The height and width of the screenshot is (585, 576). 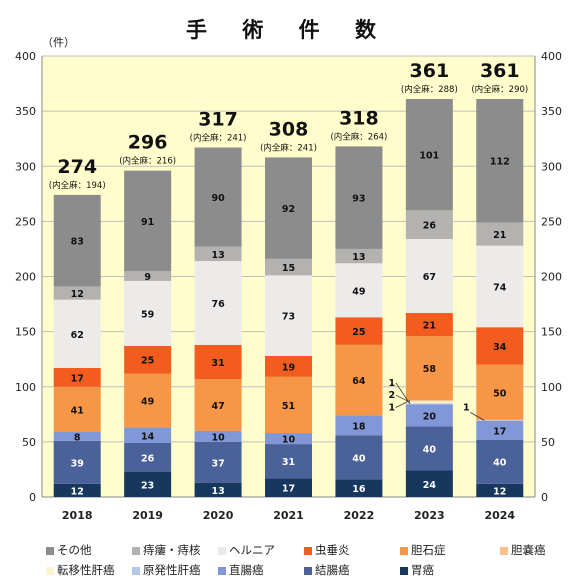 I want to click on data-label: 40, so click(x=359, y=458).